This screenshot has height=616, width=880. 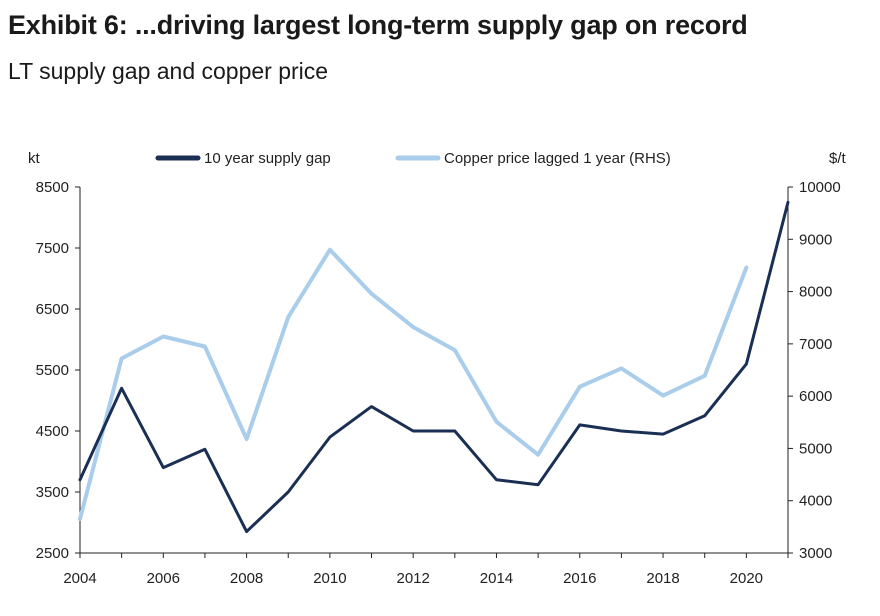 I want to click on left-tick-label: 2500, so click(x=52, y=553).